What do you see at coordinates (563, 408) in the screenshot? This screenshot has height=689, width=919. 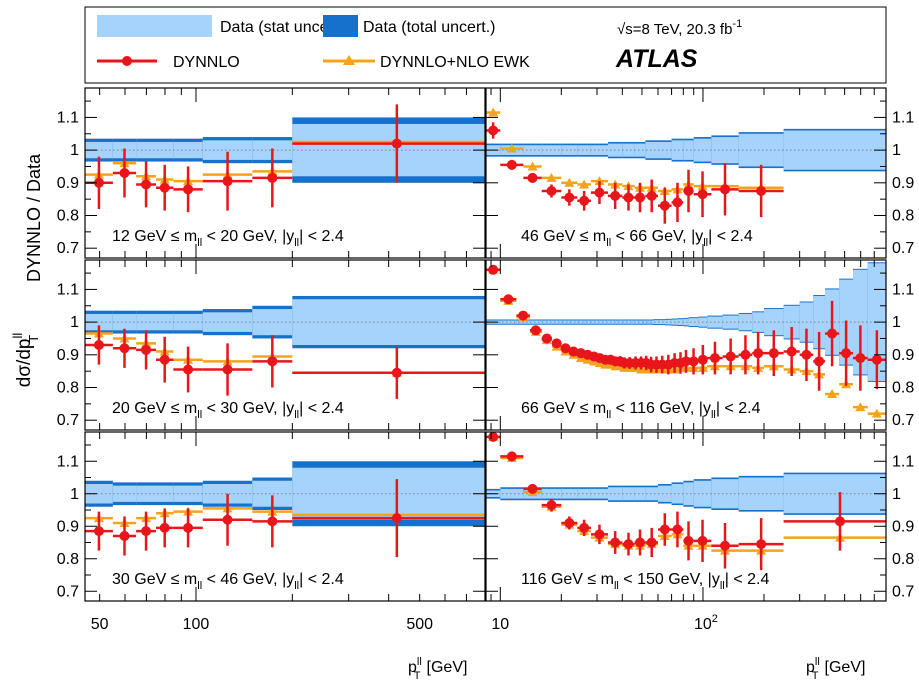 I see `panel-label-label: 66 GeV ≤ m` at bounding box center [563, 408].